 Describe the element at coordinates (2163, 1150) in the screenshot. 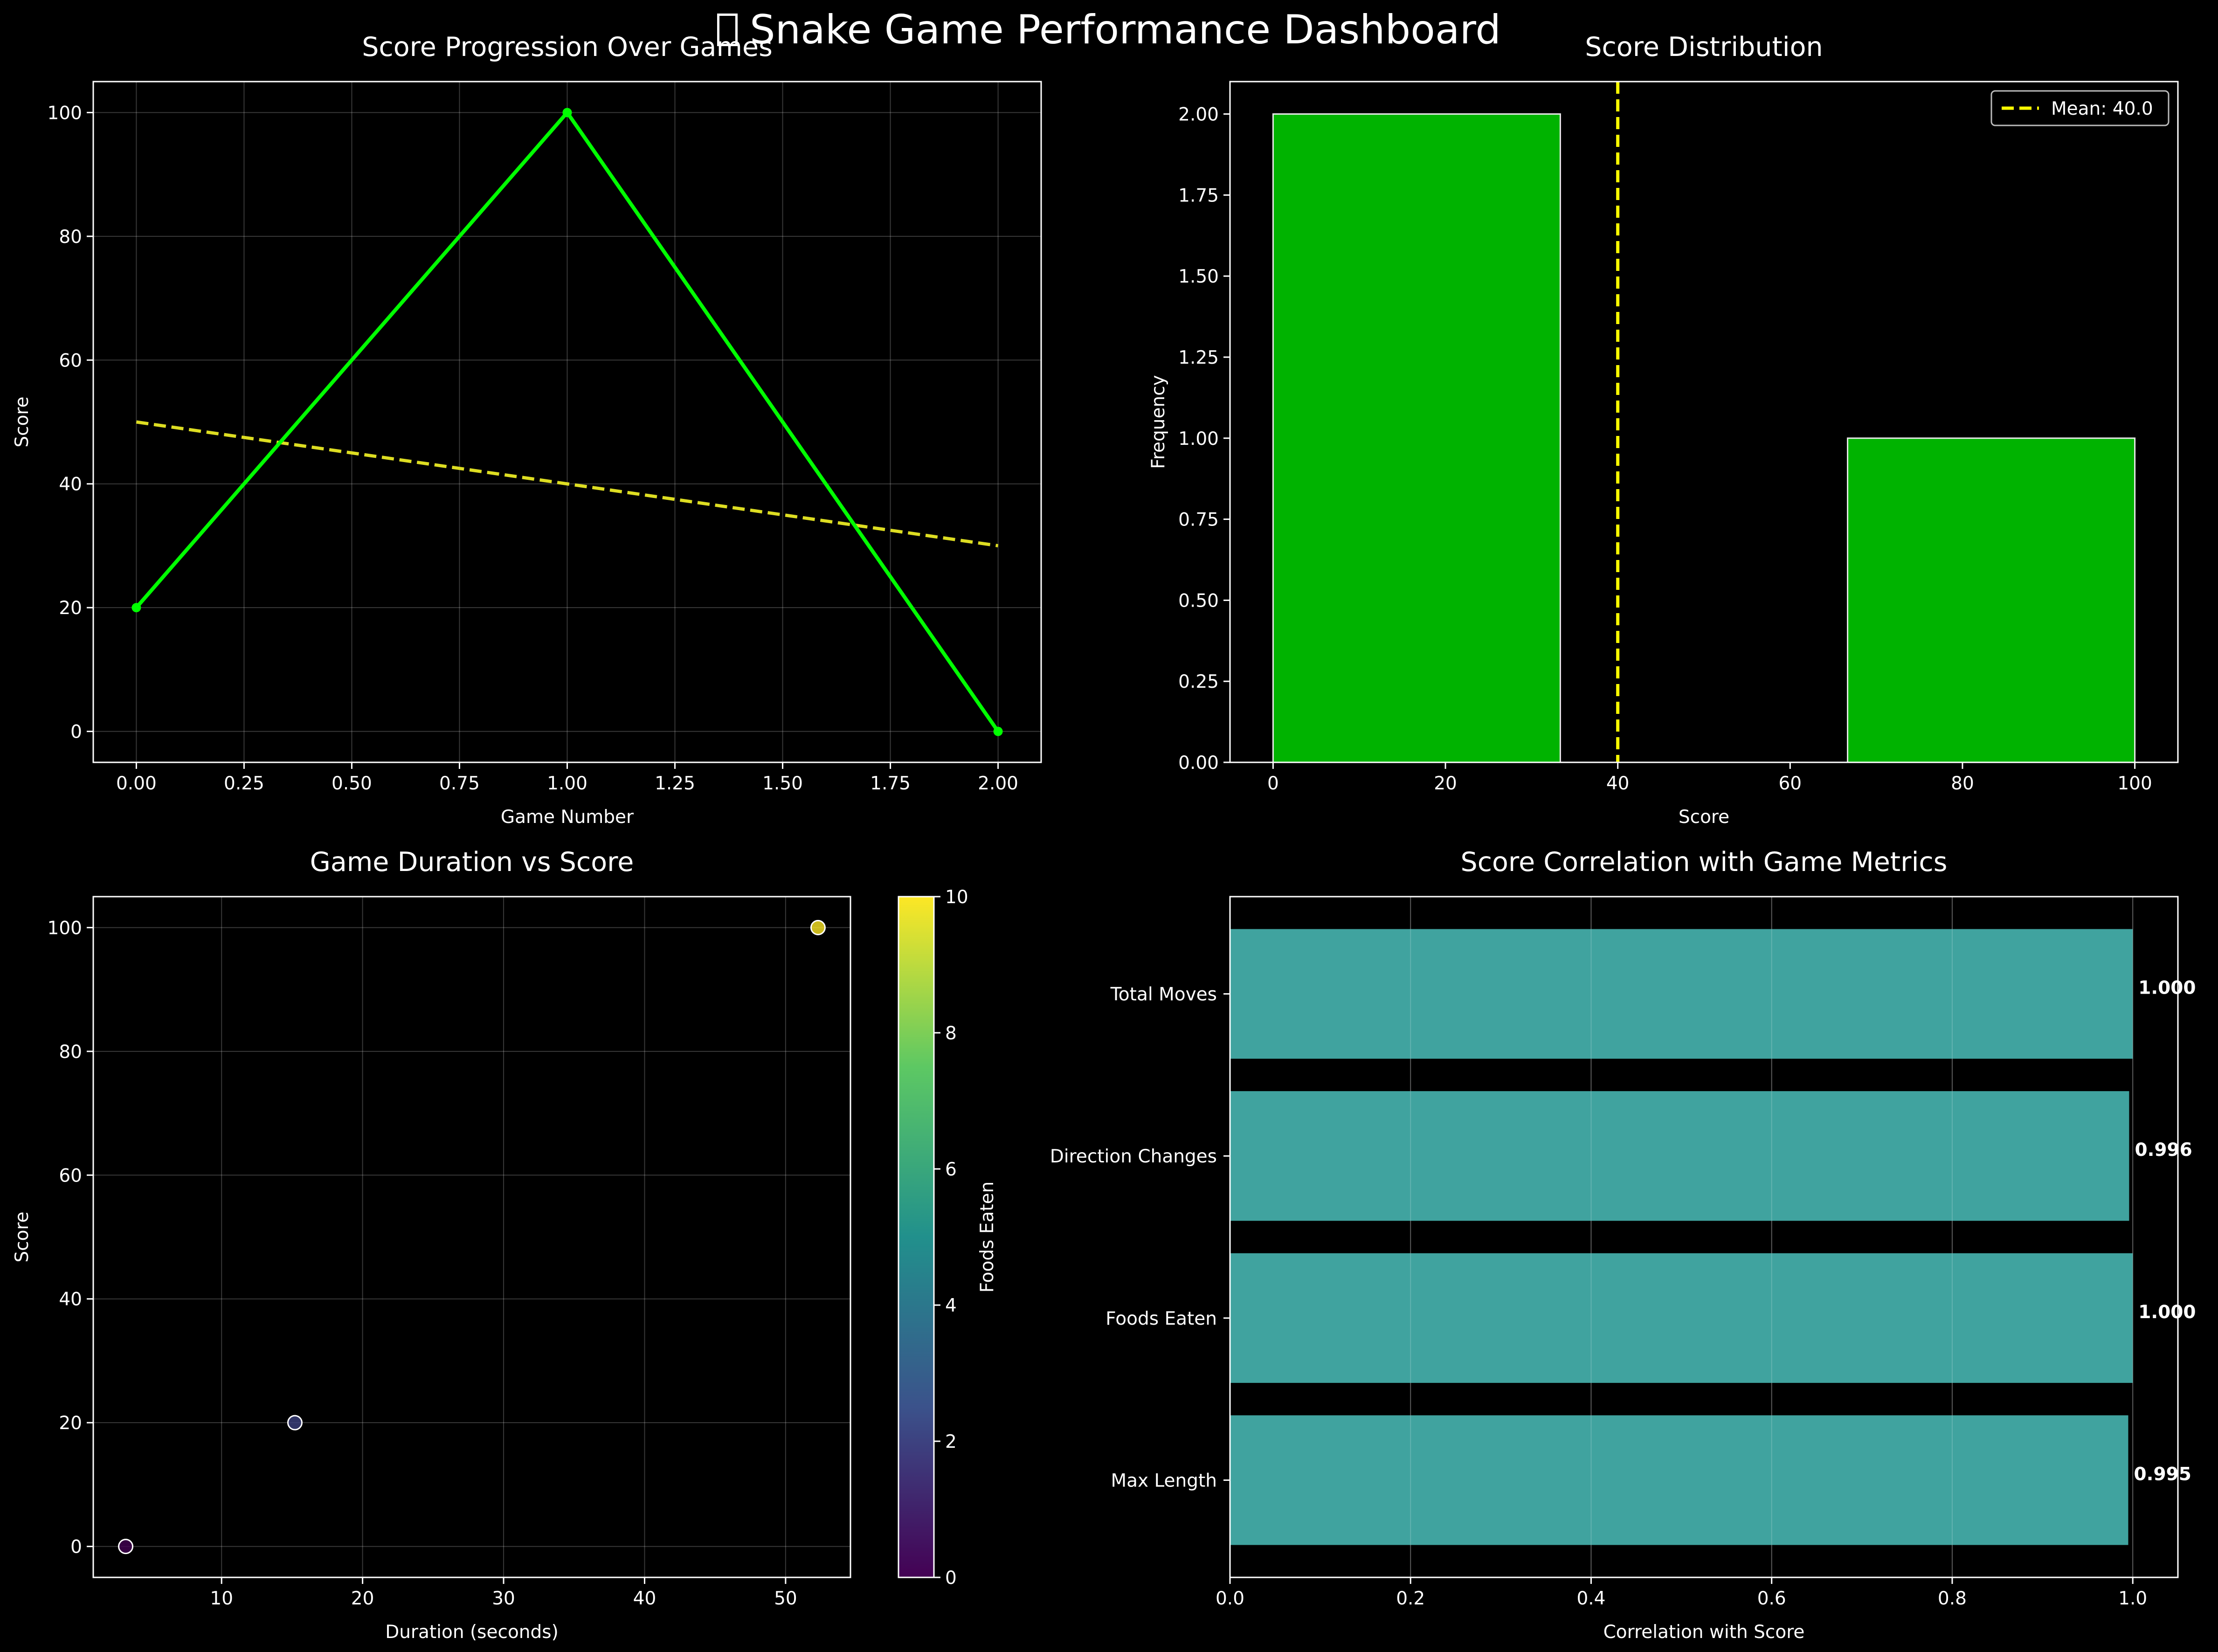

I see `correlation-value-label: 0.996` at that location.